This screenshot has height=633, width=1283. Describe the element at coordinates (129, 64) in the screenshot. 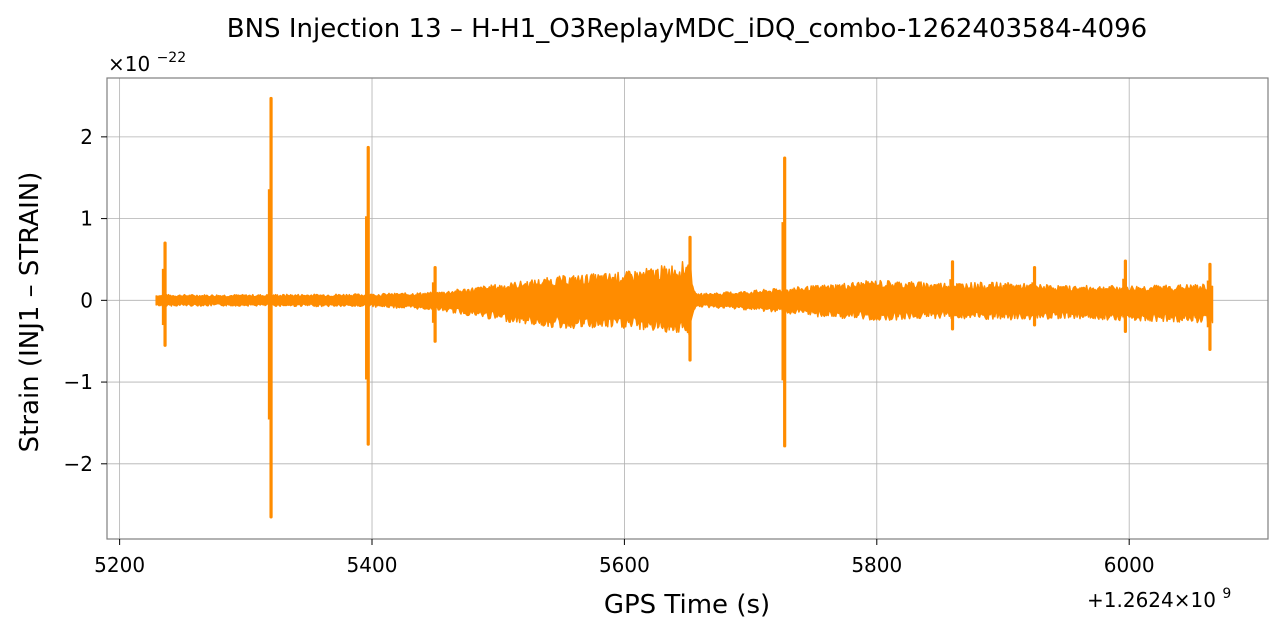

I see `y-multiplier-base: ×10` at that location.